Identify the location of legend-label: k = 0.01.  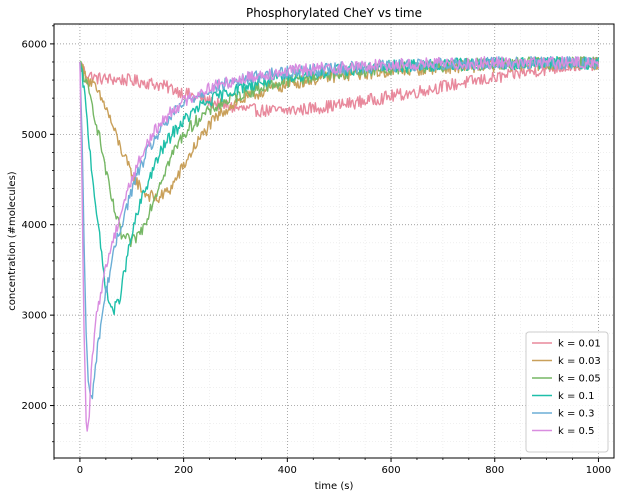
(579, 344).